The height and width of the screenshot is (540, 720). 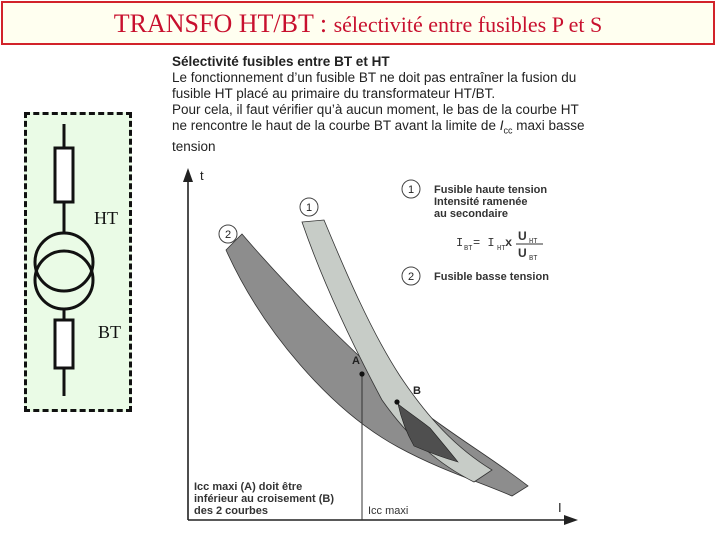 I want to click on legend-2-label: Fusible basse tension, so click(x=491, y=277).